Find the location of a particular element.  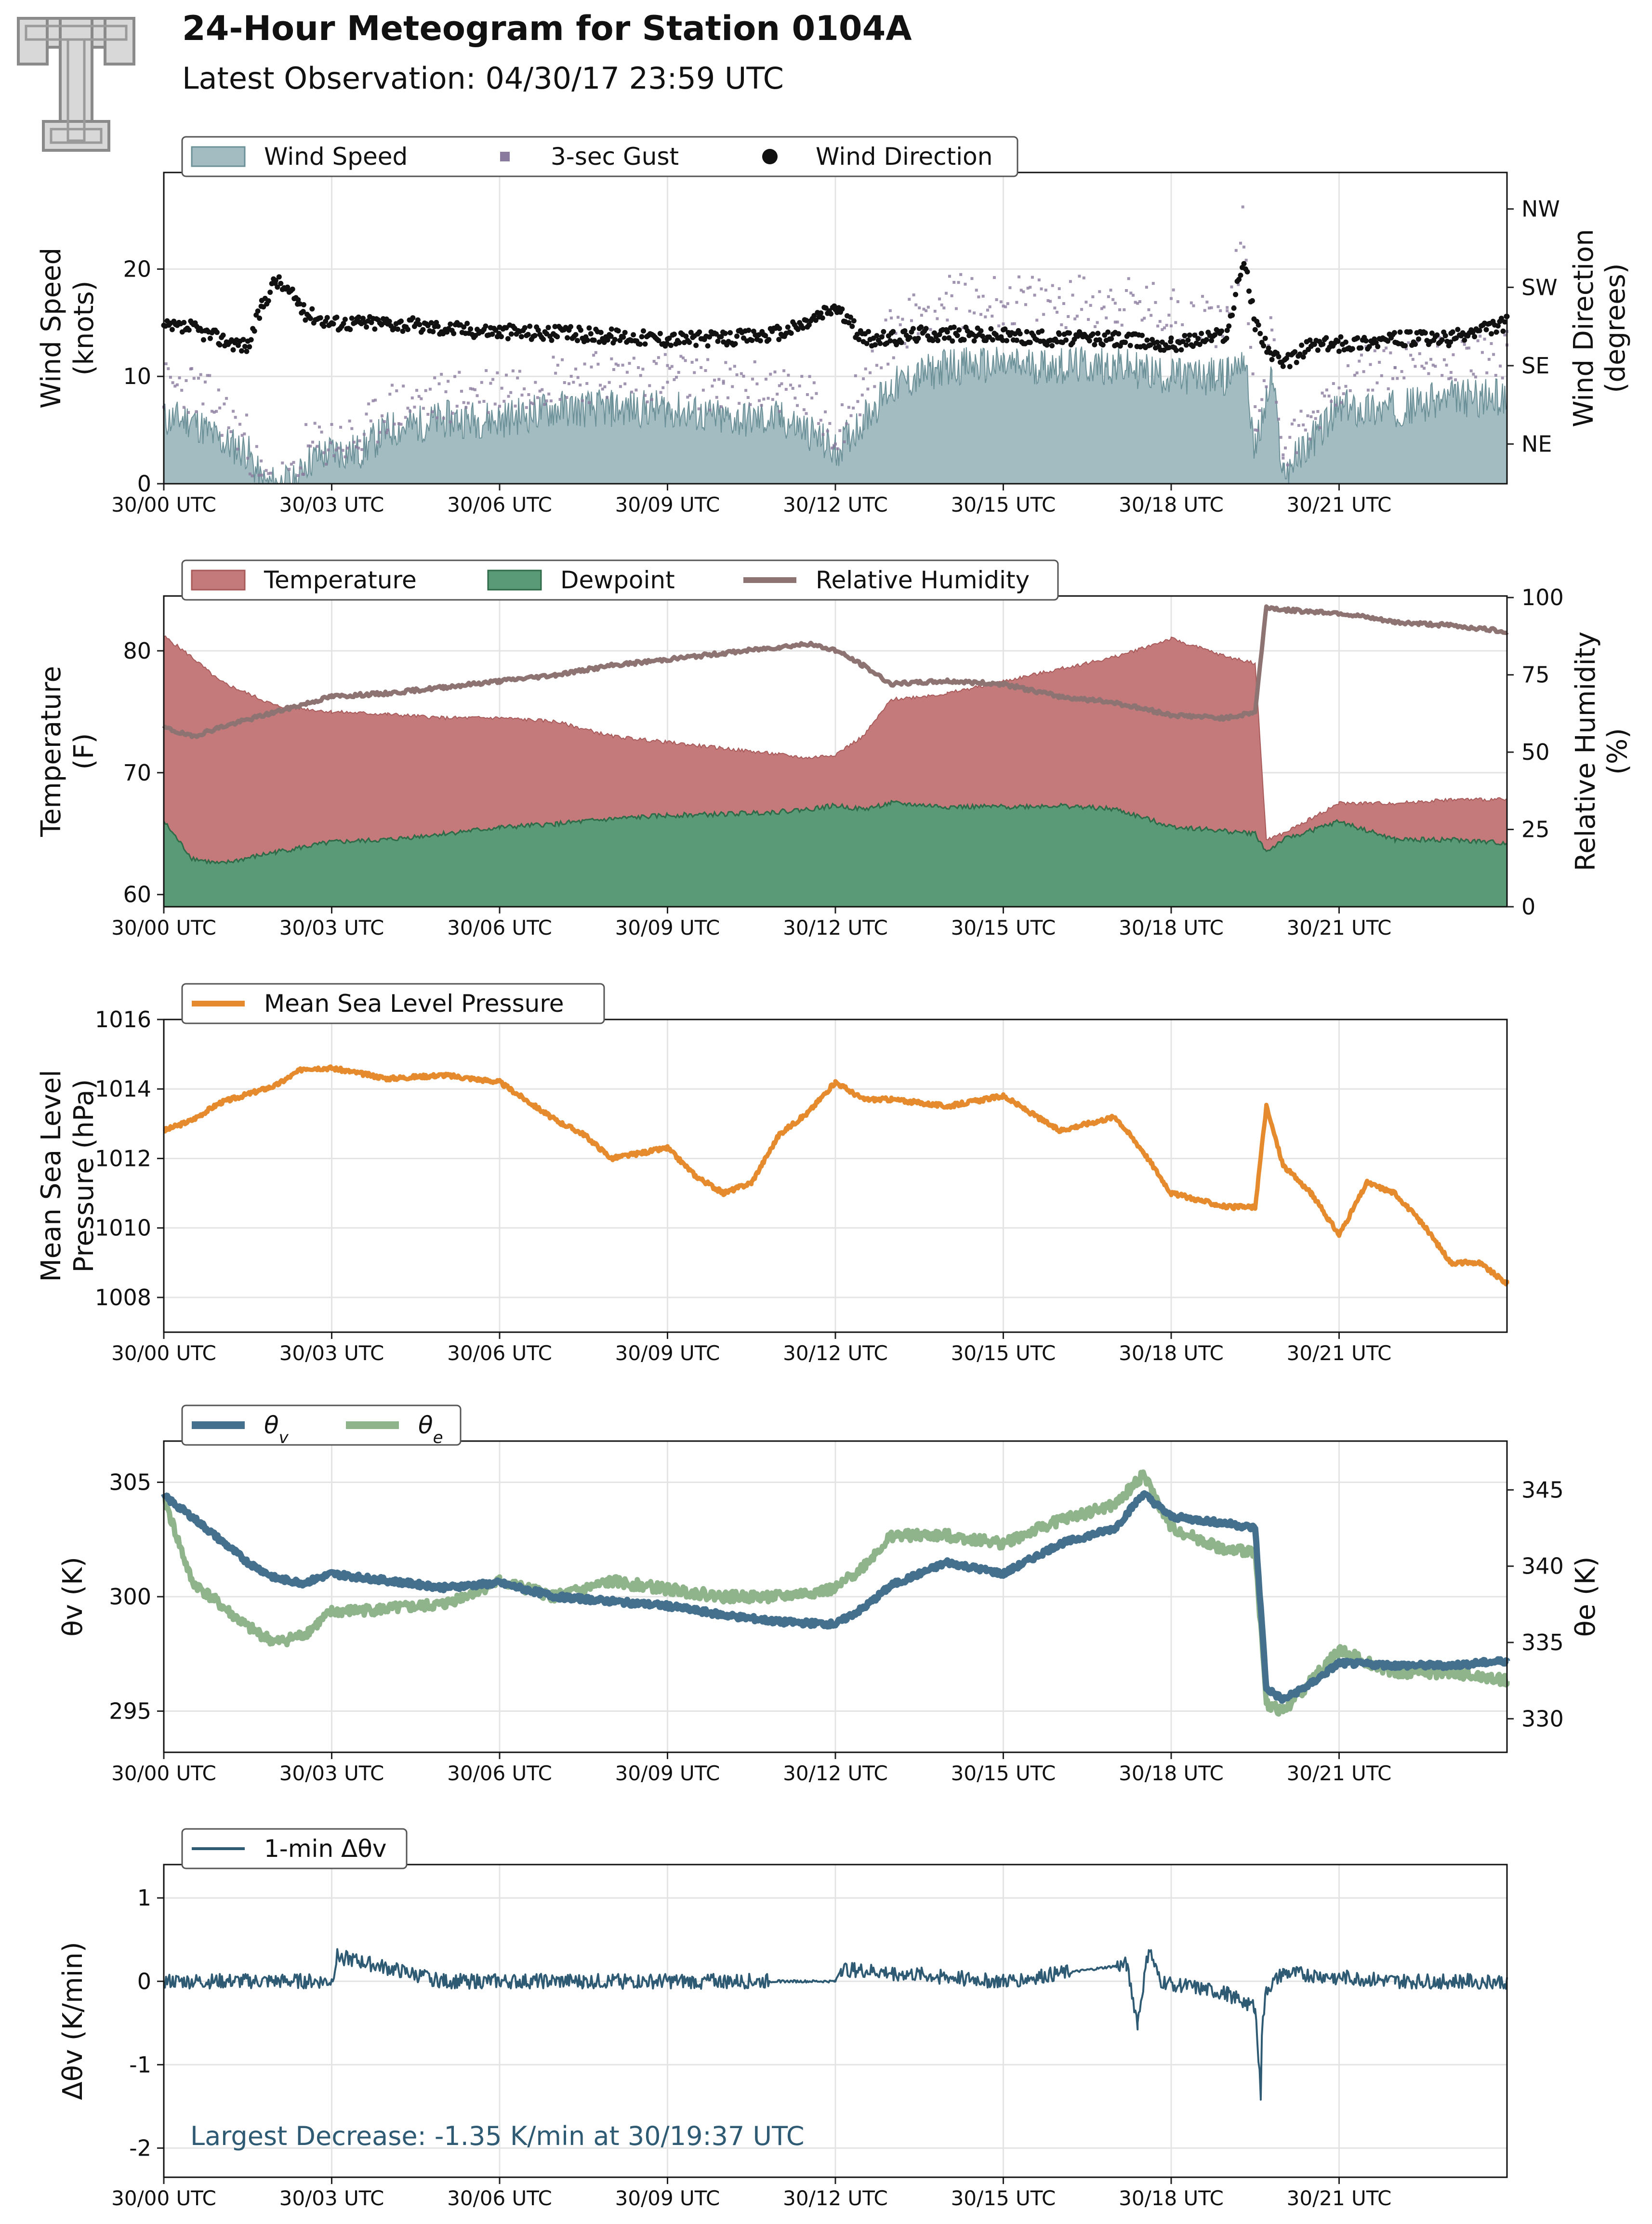

legend-label: Mean Sea Level Pressure is located at coordinates (414, 1004).